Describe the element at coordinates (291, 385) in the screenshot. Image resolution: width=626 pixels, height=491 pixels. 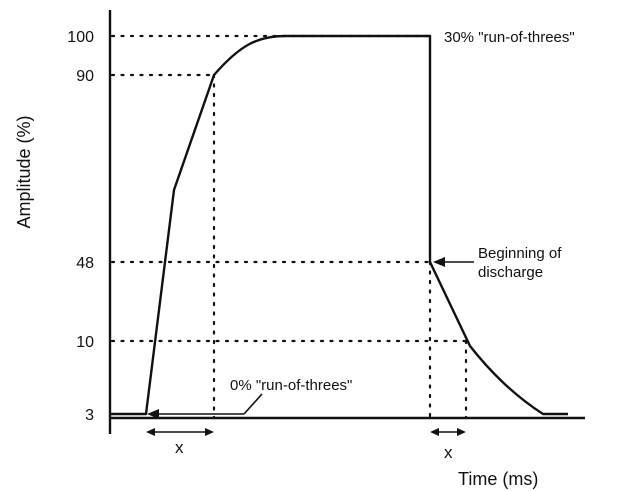
I see `run-of-threes-0-label: 0% "run-of-threes"` at that location.